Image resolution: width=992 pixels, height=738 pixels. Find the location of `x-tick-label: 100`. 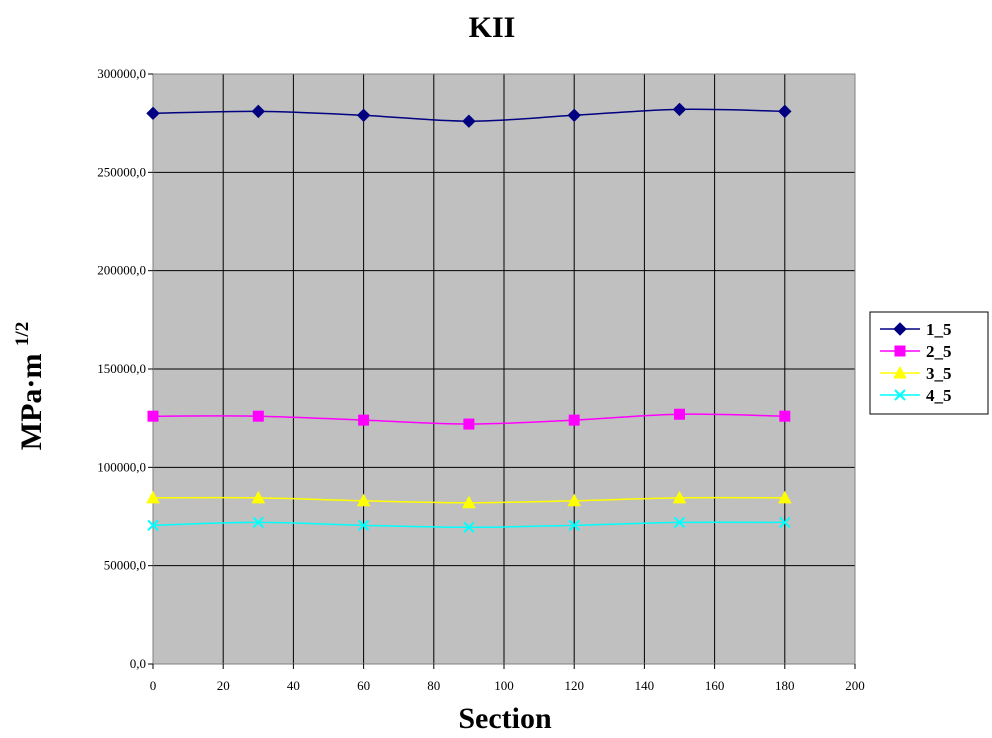

x-tick-label: 100 is located at coordinates (504, 685).